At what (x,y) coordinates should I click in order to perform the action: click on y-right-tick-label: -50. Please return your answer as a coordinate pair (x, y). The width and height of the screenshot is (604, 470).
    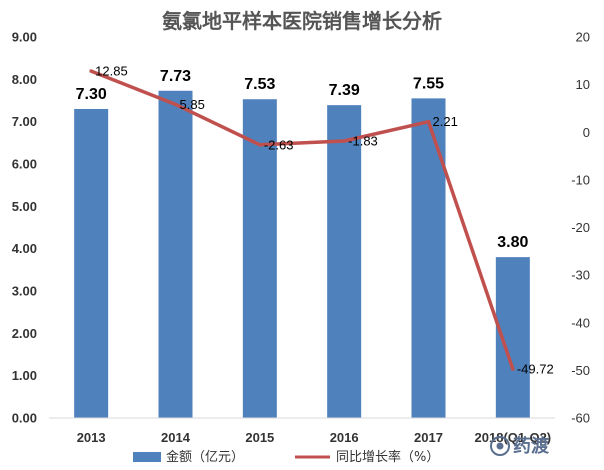
    Looking at the image, I should click on (580, 370).